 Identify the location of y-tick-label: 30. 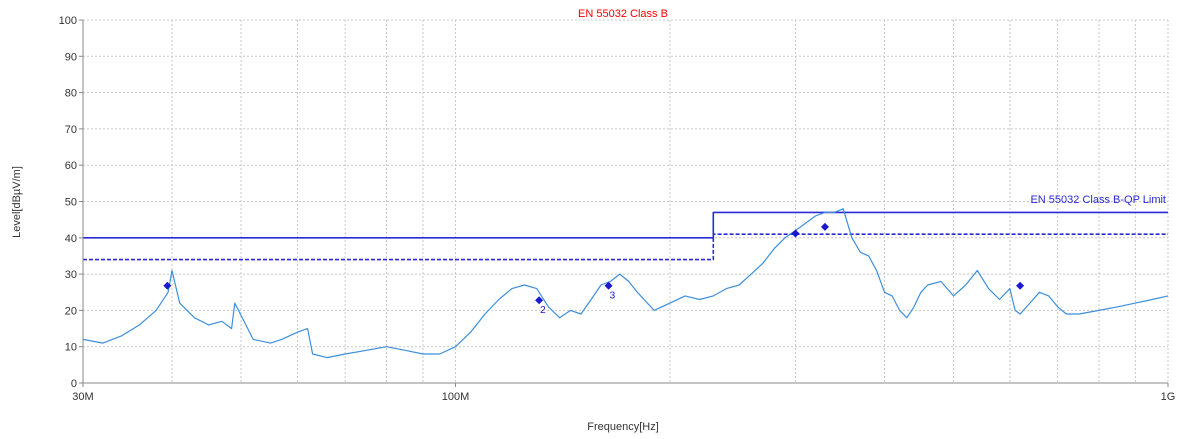
(71, 275).